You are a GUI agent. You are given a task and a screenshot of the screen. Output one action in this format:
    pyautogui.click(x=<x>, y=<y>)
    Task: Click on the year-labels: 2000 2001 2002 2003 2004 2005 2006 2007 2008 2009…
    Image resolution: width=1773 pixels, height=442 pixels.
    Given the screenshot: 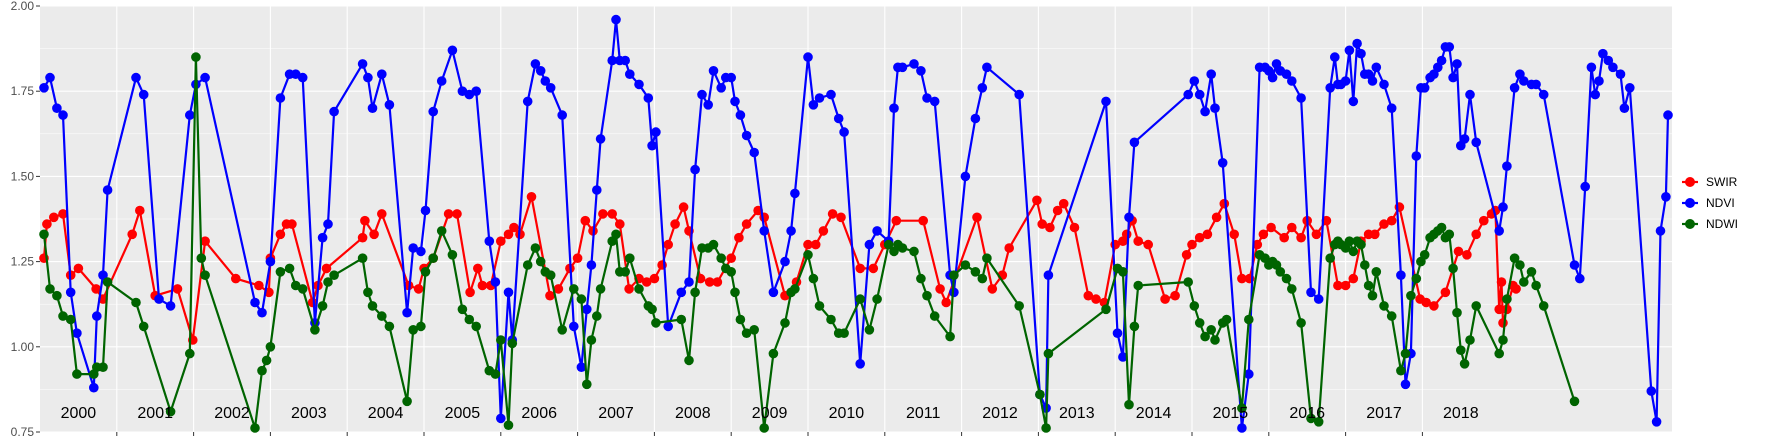 What is the action you would take?
    pyautogui.click(x=770, y=413)
    